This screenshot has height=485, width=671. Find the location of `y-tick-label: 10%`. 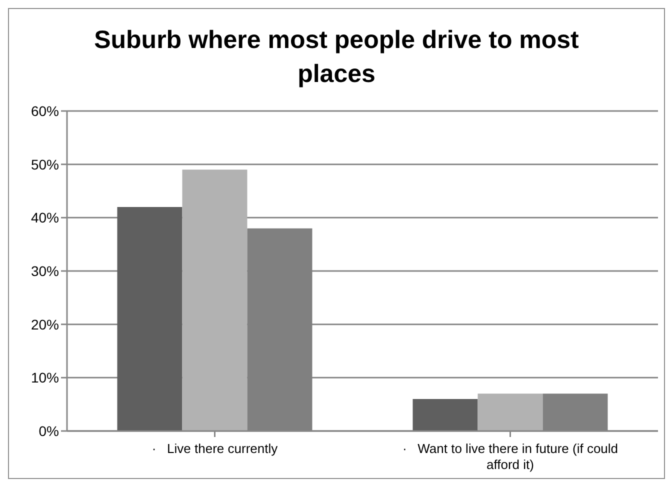

y-tick-label: 10% is located at coordinates (44, 378).